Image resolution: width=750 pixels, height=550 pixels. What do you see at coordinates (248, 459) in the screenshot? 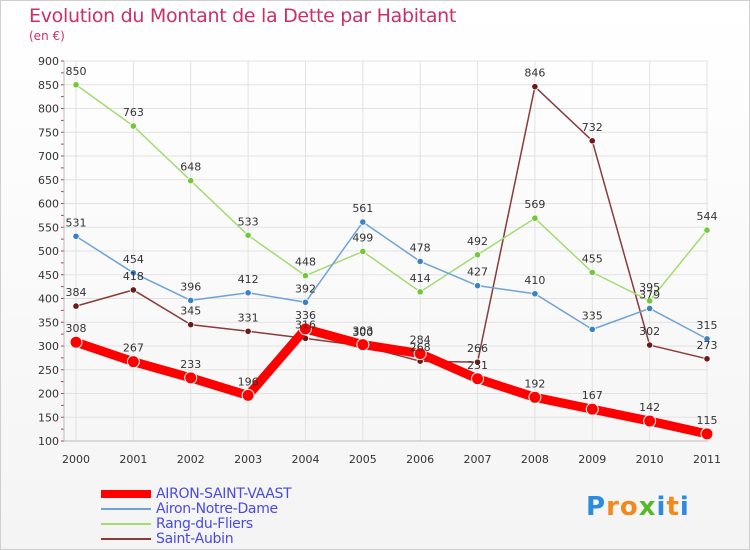
I see `x-tick-label: 2003` at bounding box center [248, 459].